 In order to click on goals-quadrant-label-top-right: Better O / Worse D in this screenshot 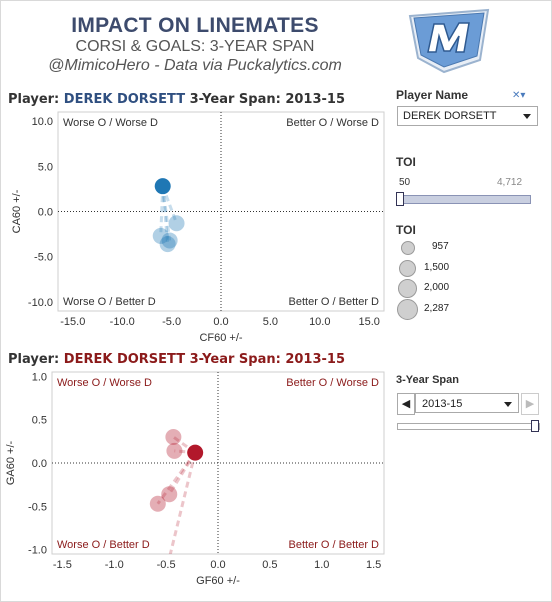, I will do `click(332, 383)`.